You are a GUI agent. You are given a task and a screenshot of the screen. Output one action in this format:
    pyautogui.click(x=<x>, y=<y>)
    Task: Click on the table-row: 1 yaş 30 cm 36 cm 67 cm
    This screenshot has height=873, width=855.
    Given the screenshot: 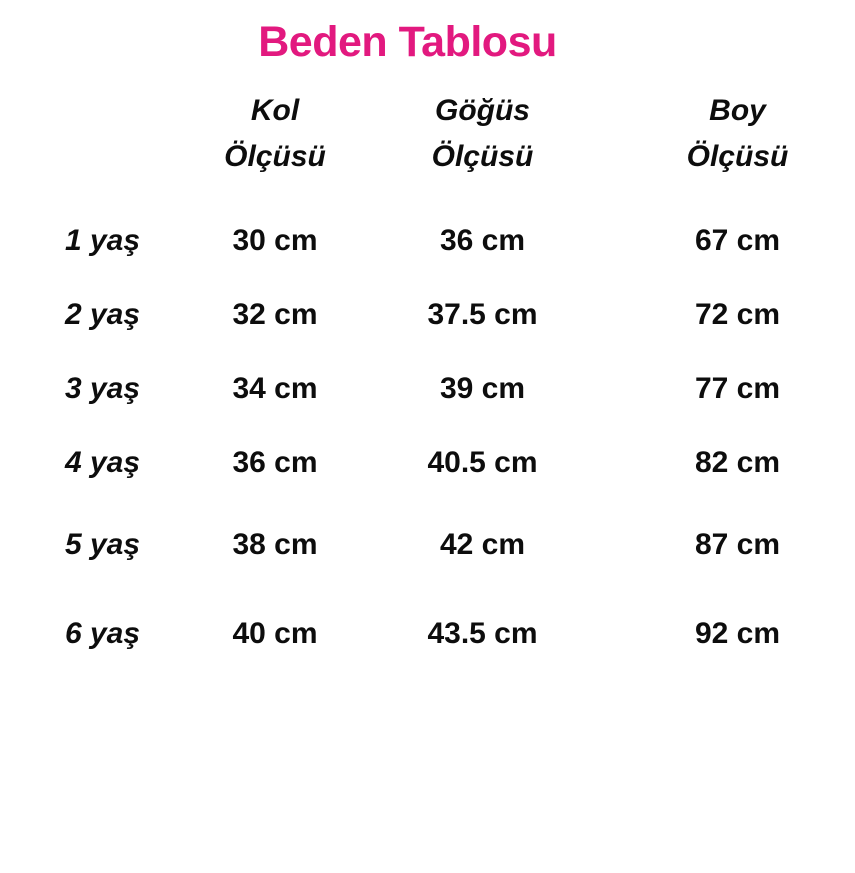 What is the action you would take?
    pyautogui.click(x=427, y=241)
    